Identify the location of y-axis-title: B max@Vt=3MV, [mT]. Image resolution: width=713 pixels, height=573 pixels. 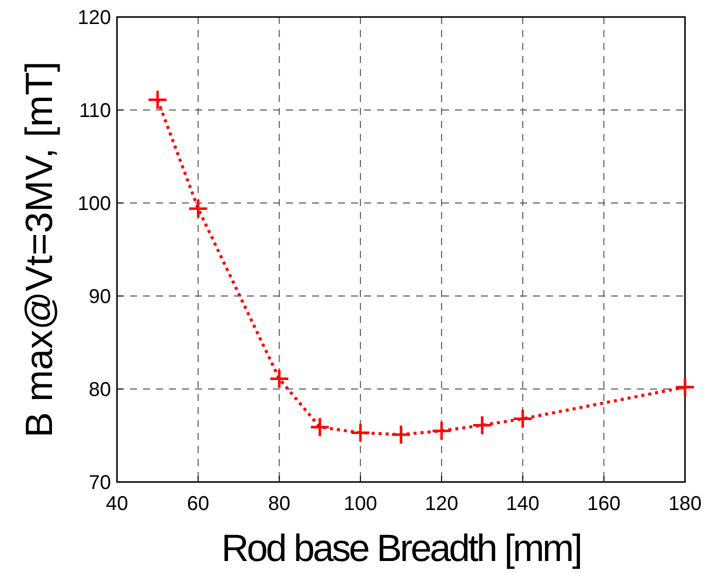
(40, 249).